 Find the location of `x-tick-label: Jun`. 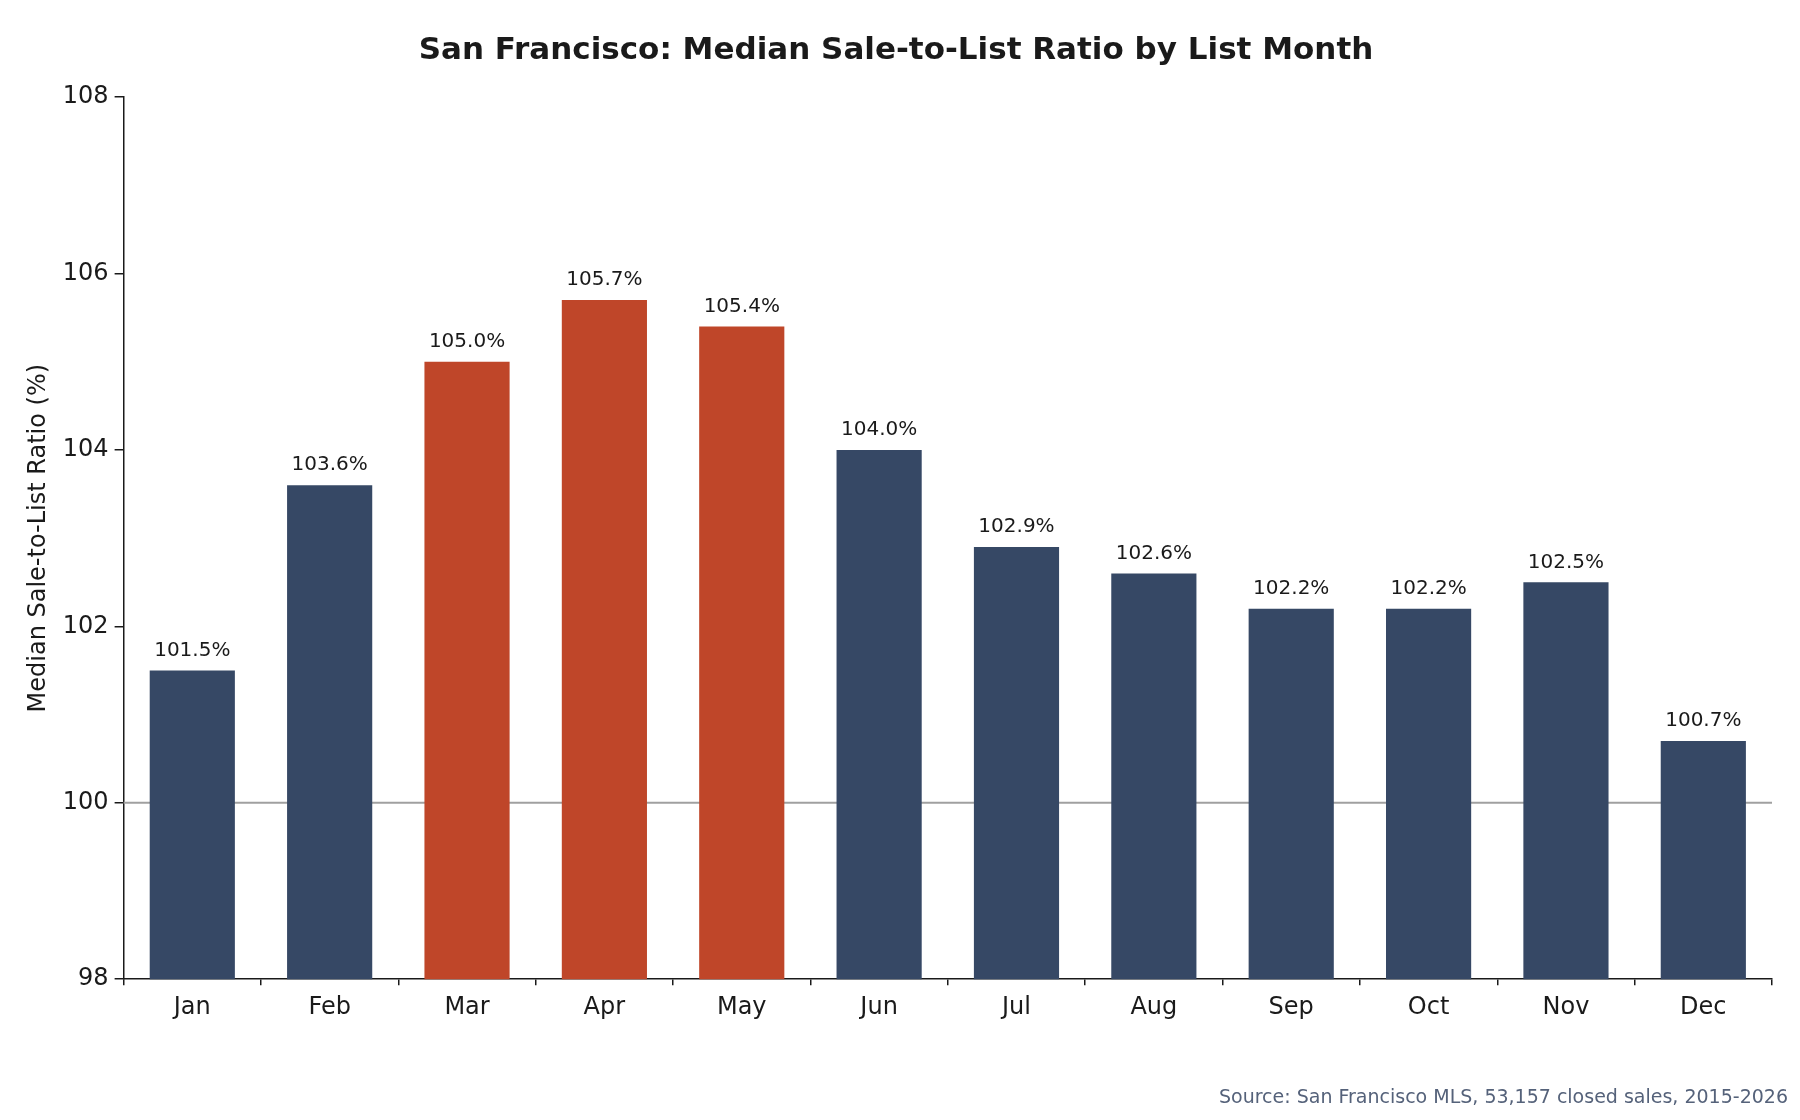

x-tick-label: Jun is located at coordinates (878, 1005).